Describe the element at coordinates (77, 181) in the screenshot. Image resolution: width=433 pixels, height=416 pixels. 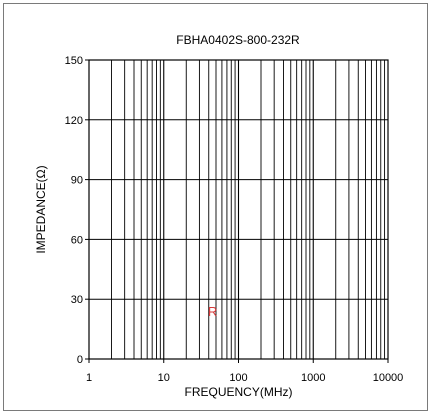
I see `y-tick-label: 90` at that location.